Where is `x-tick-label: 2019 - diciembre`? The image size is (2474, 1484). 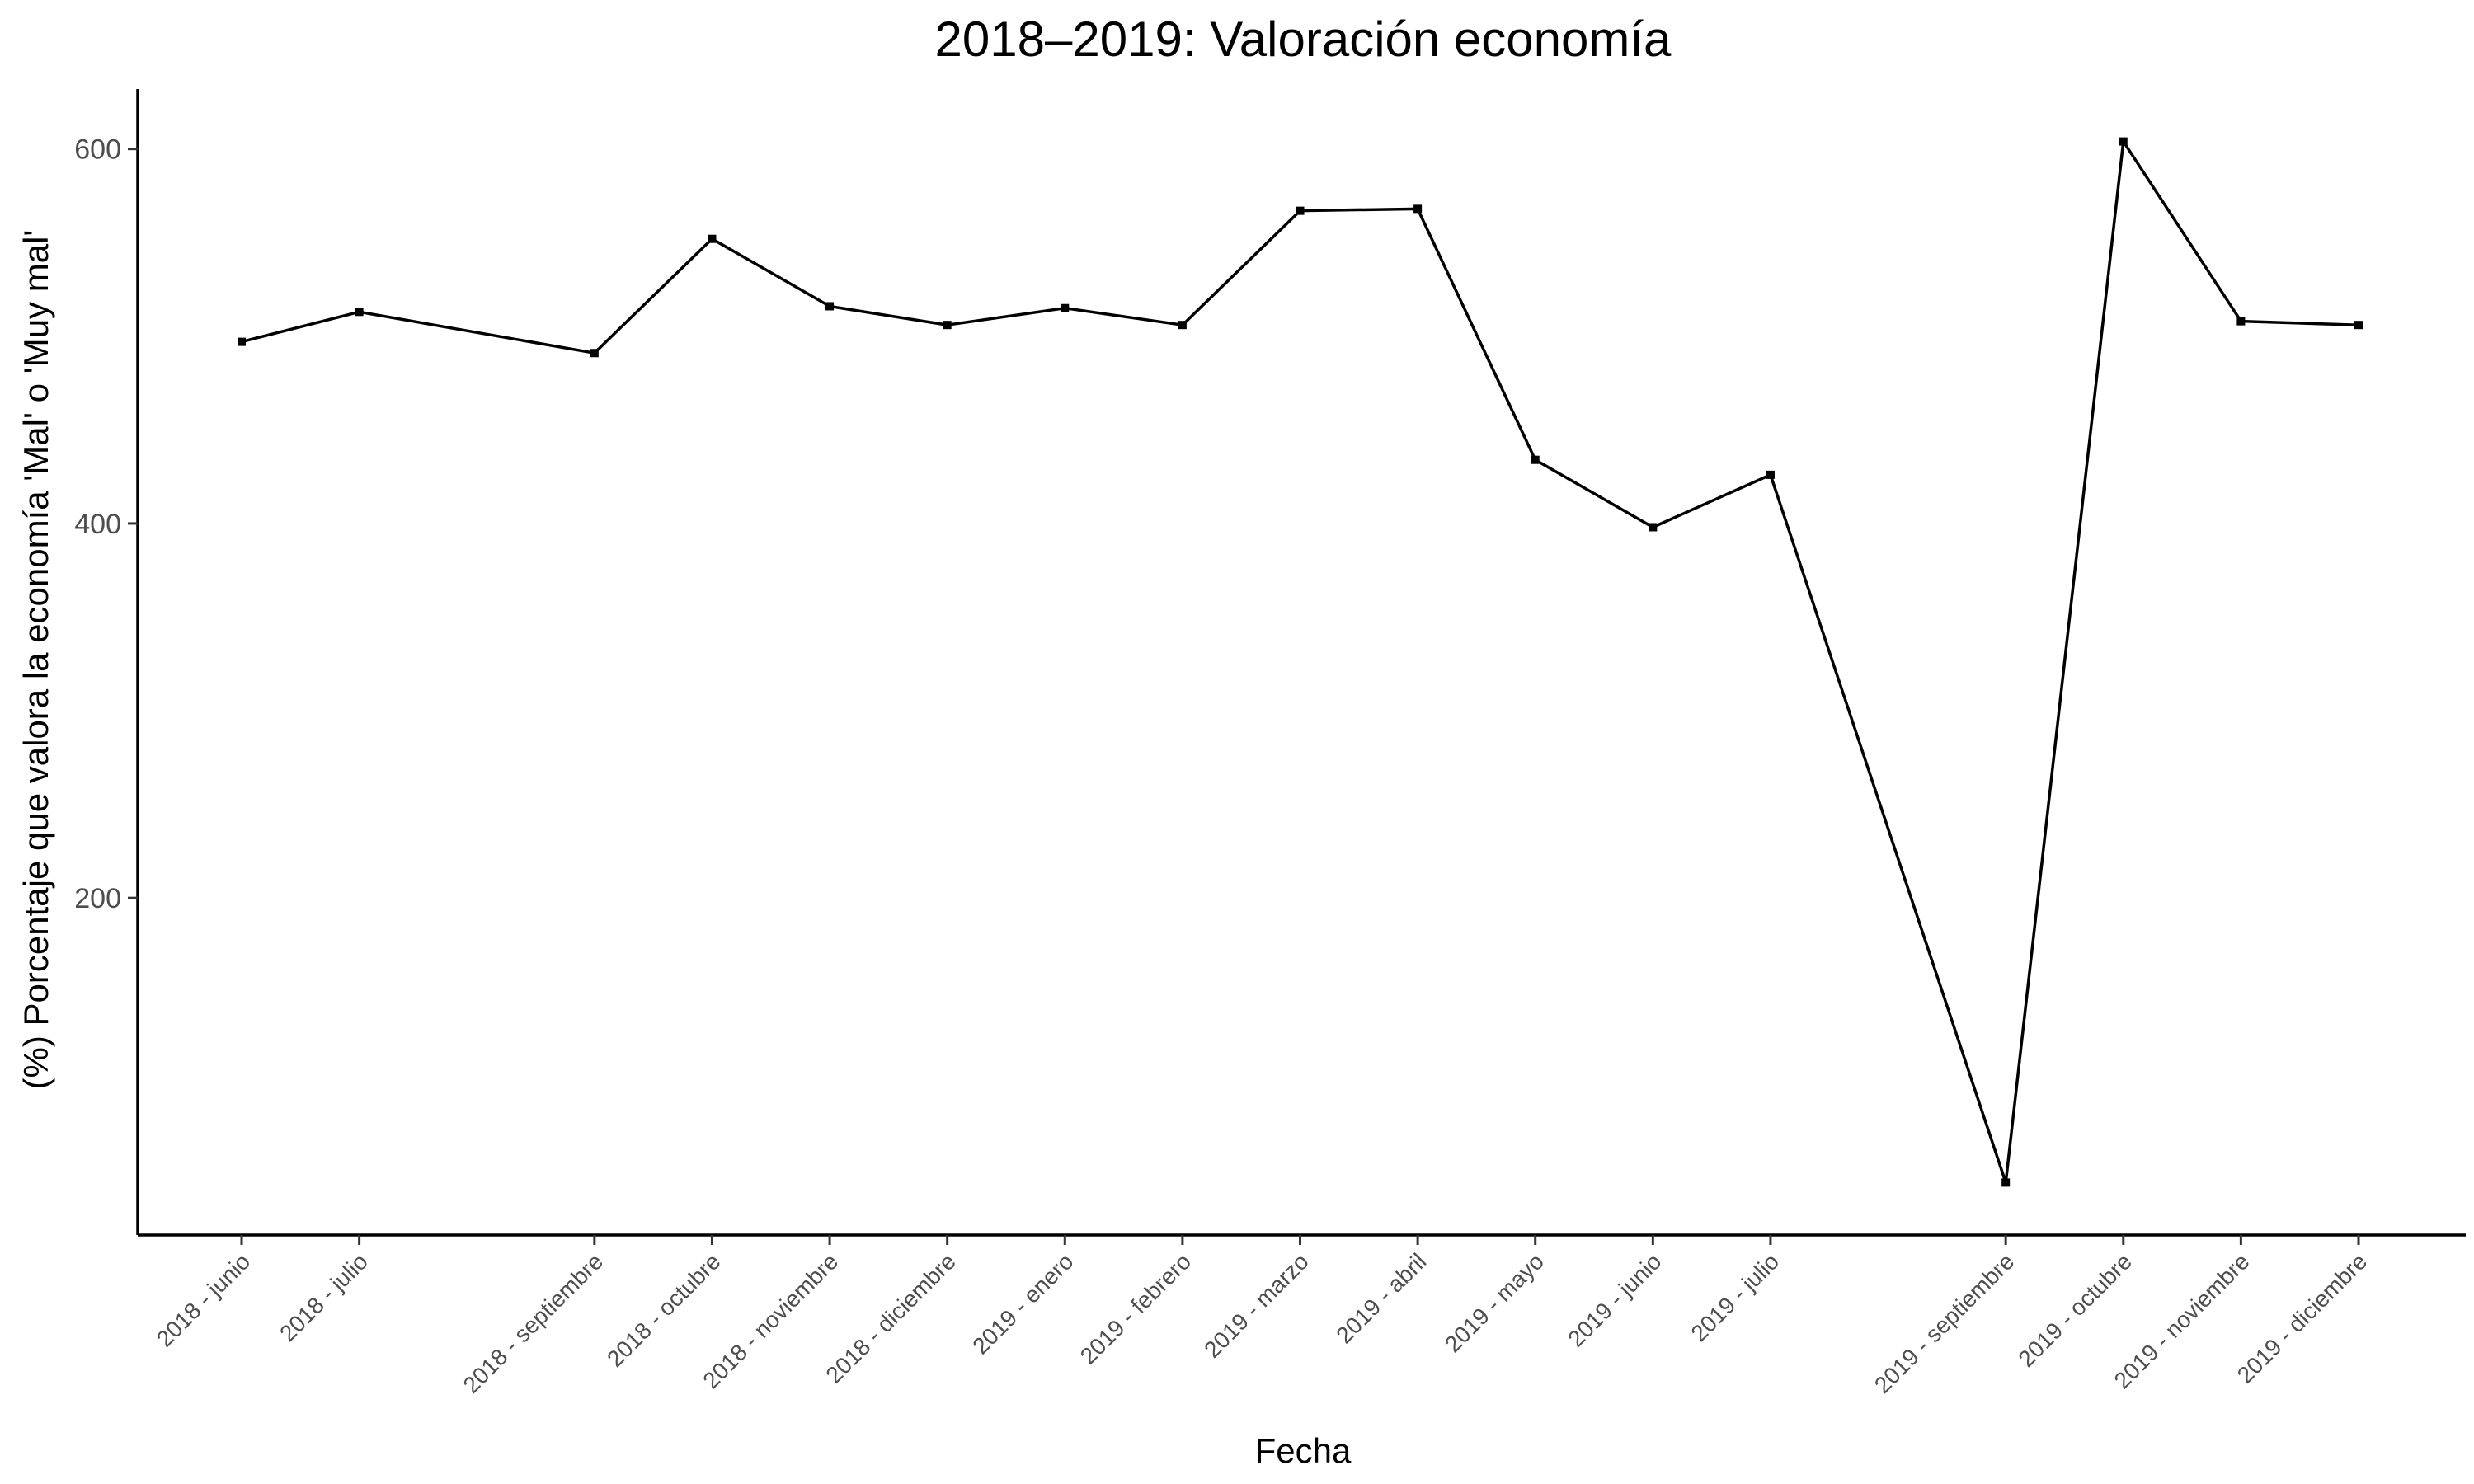 x-tick-label: 2019 - diciembre is located at coordinates (2302, 1318).